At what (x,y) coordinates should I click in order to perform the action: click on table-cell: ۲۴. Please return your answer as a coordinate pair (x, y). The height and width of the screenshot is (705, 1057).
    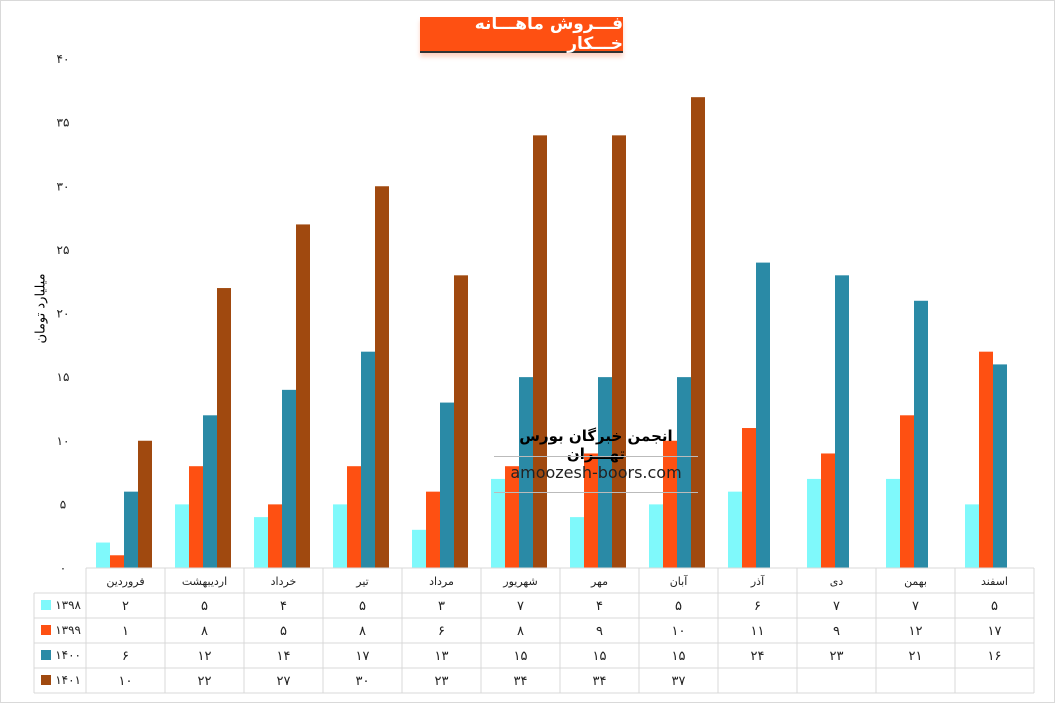
    Looking at the image, I should click on (758, 656).